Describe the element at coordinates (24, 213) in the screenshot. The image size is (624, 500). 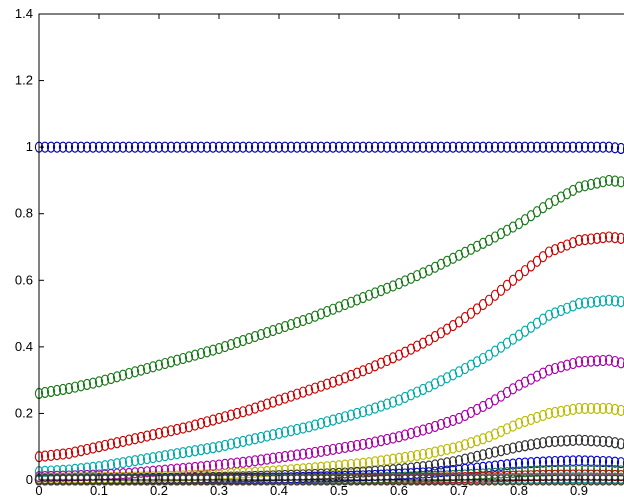
I see `y-tick-label: 0.8` at that location.